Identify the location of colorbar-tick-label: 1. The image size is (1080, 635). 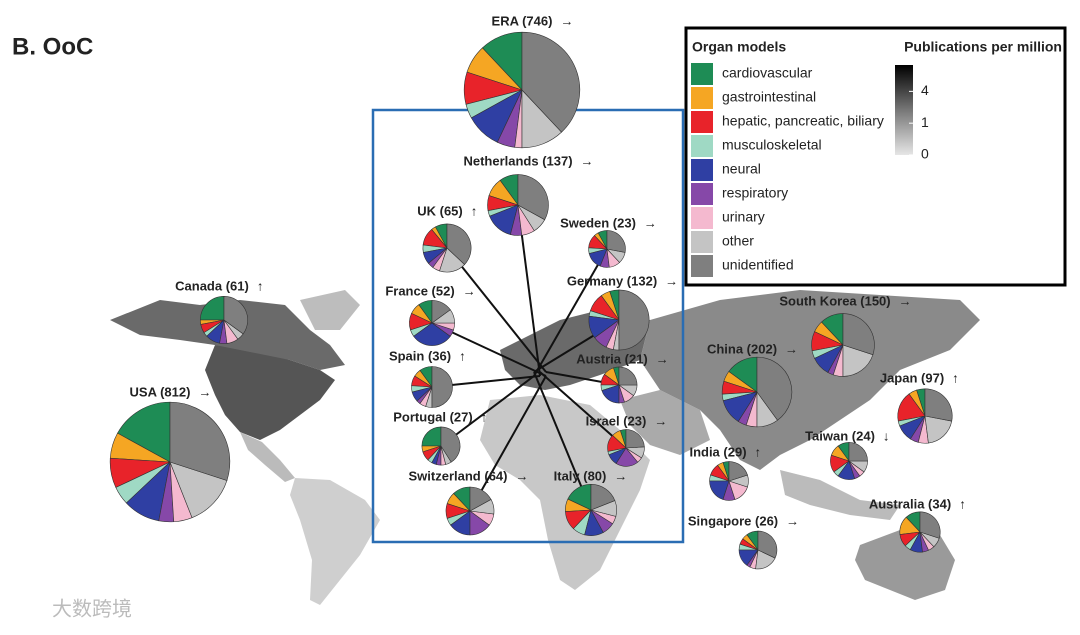
(925, 122).